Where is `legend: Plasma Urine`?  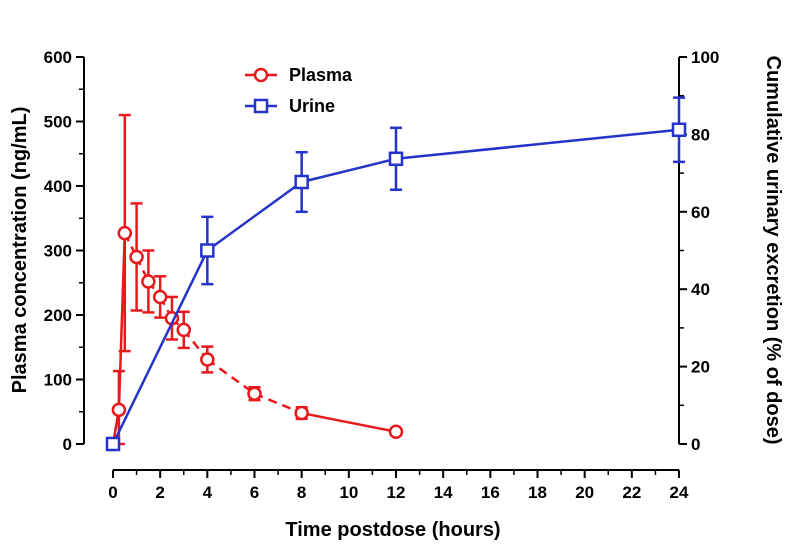
legend: Plasma Urine is located at coordinates (299, 90).